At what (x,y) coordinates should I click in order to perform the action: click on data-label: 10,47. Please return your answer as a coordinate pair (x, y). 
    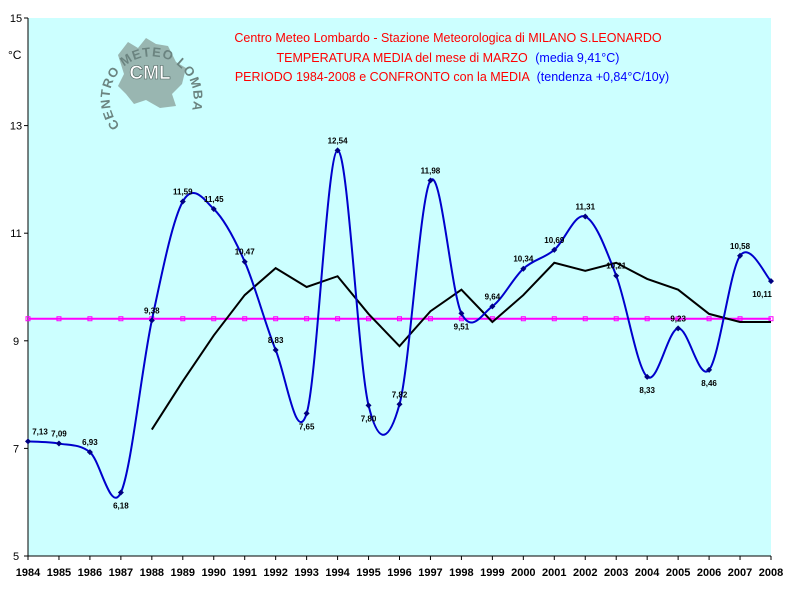
    Looking at the image, I should click on (245, 252).